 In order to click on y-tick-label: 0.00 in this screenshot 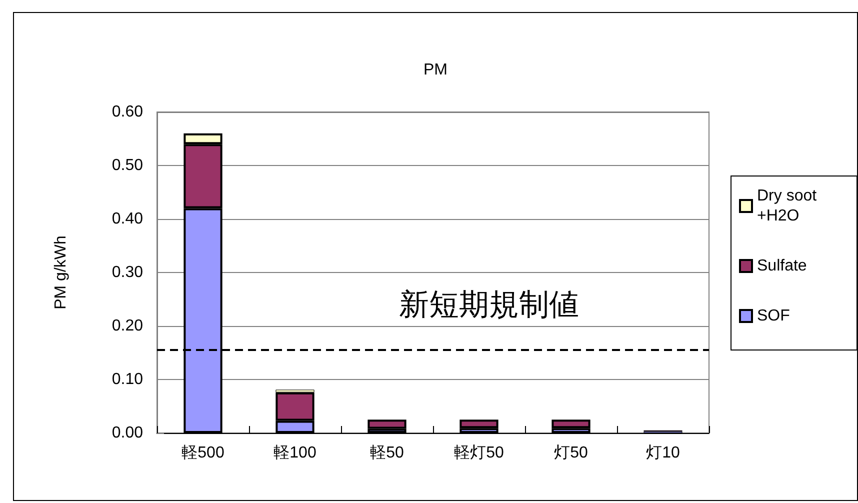, I will do `click(128, 433)`.